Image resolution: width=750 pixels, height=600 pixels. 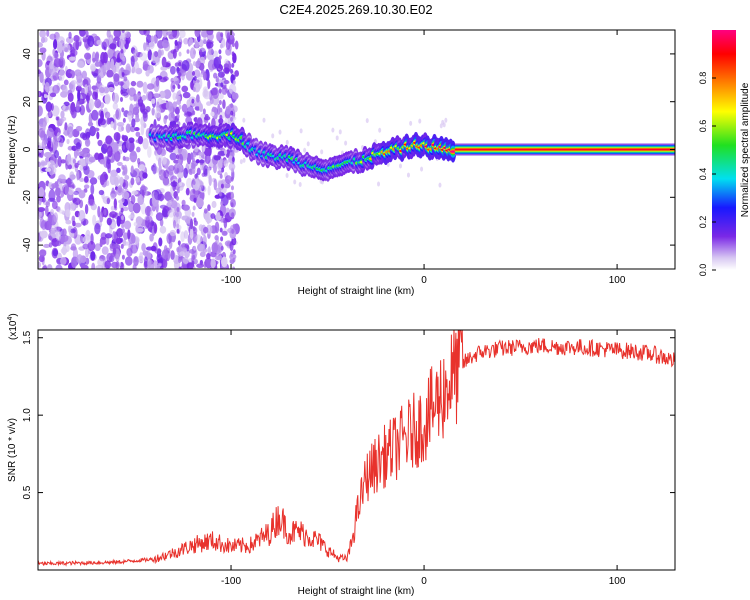 I want to click on colorbar-tick-label: 0.0, so click(x=703, y=270).